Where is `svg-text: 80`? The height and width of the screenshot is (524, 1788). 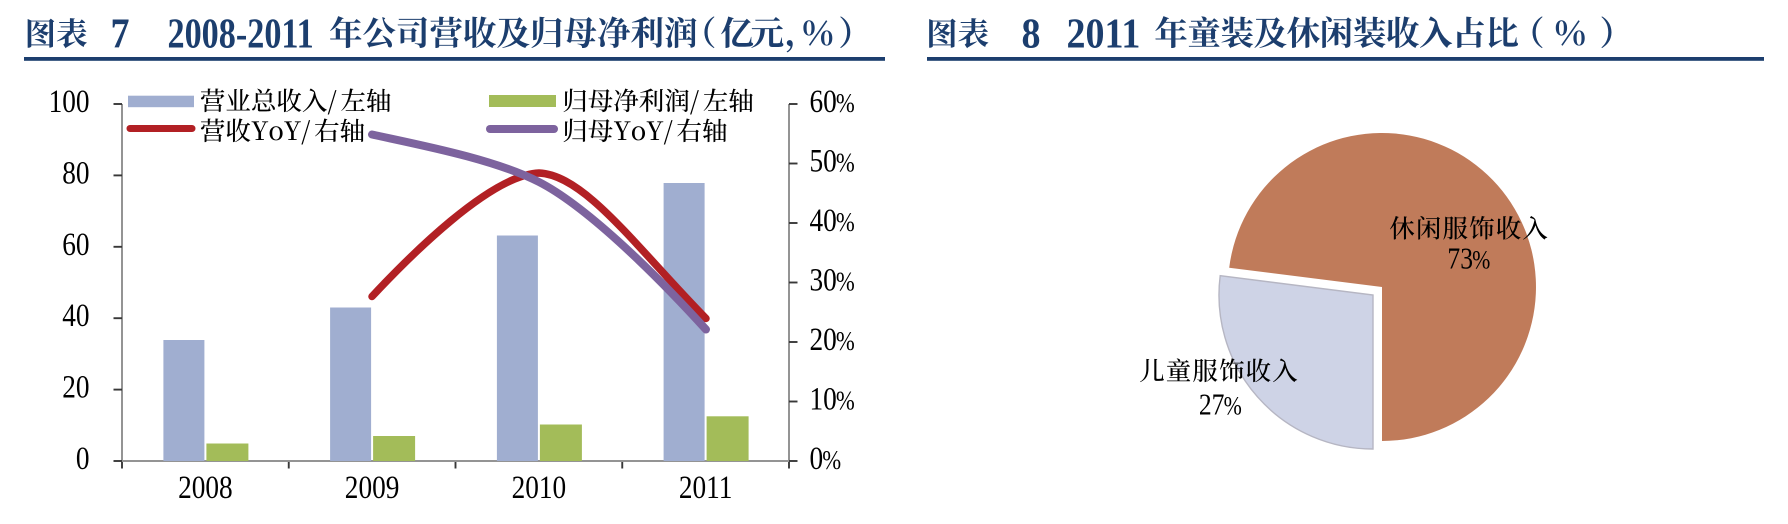
svg-text: 80 is located at coordinates (75, 173).